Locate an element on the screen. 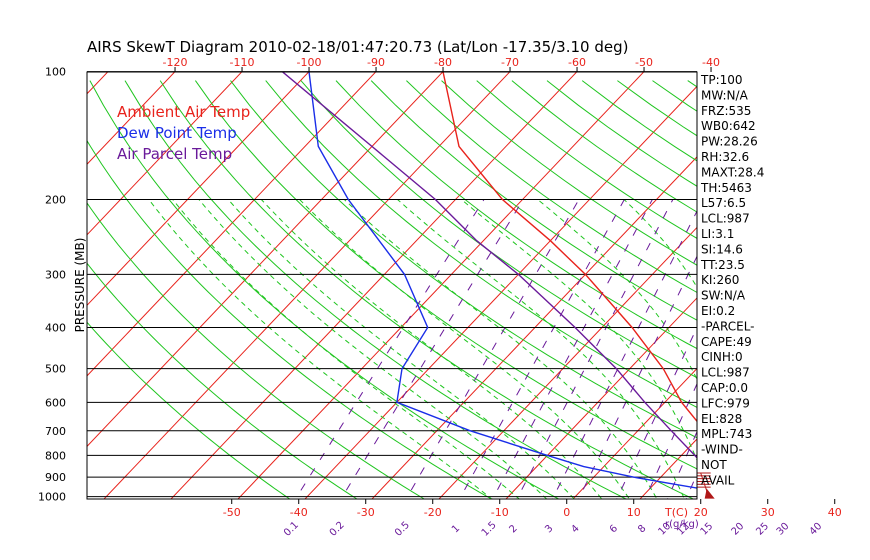 The height and width of the screenshot is (560, 870). mixing-ratio-label: 6 is located at coordinates (614, 529).